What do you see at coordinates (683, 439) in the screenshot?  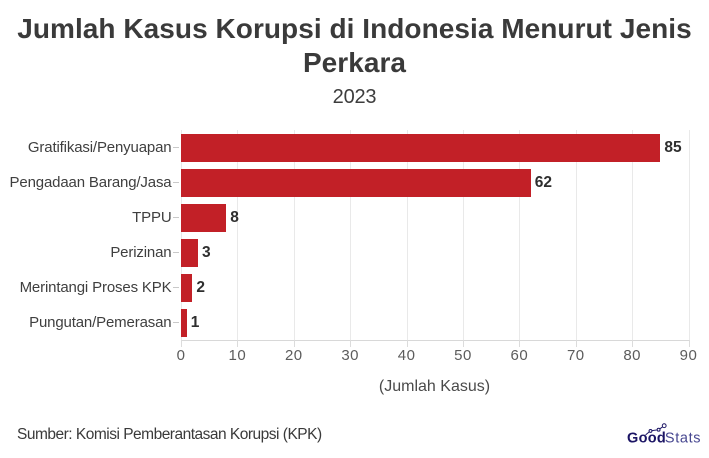 I see `svg-text: Stats` at bounding box center [683, 439].